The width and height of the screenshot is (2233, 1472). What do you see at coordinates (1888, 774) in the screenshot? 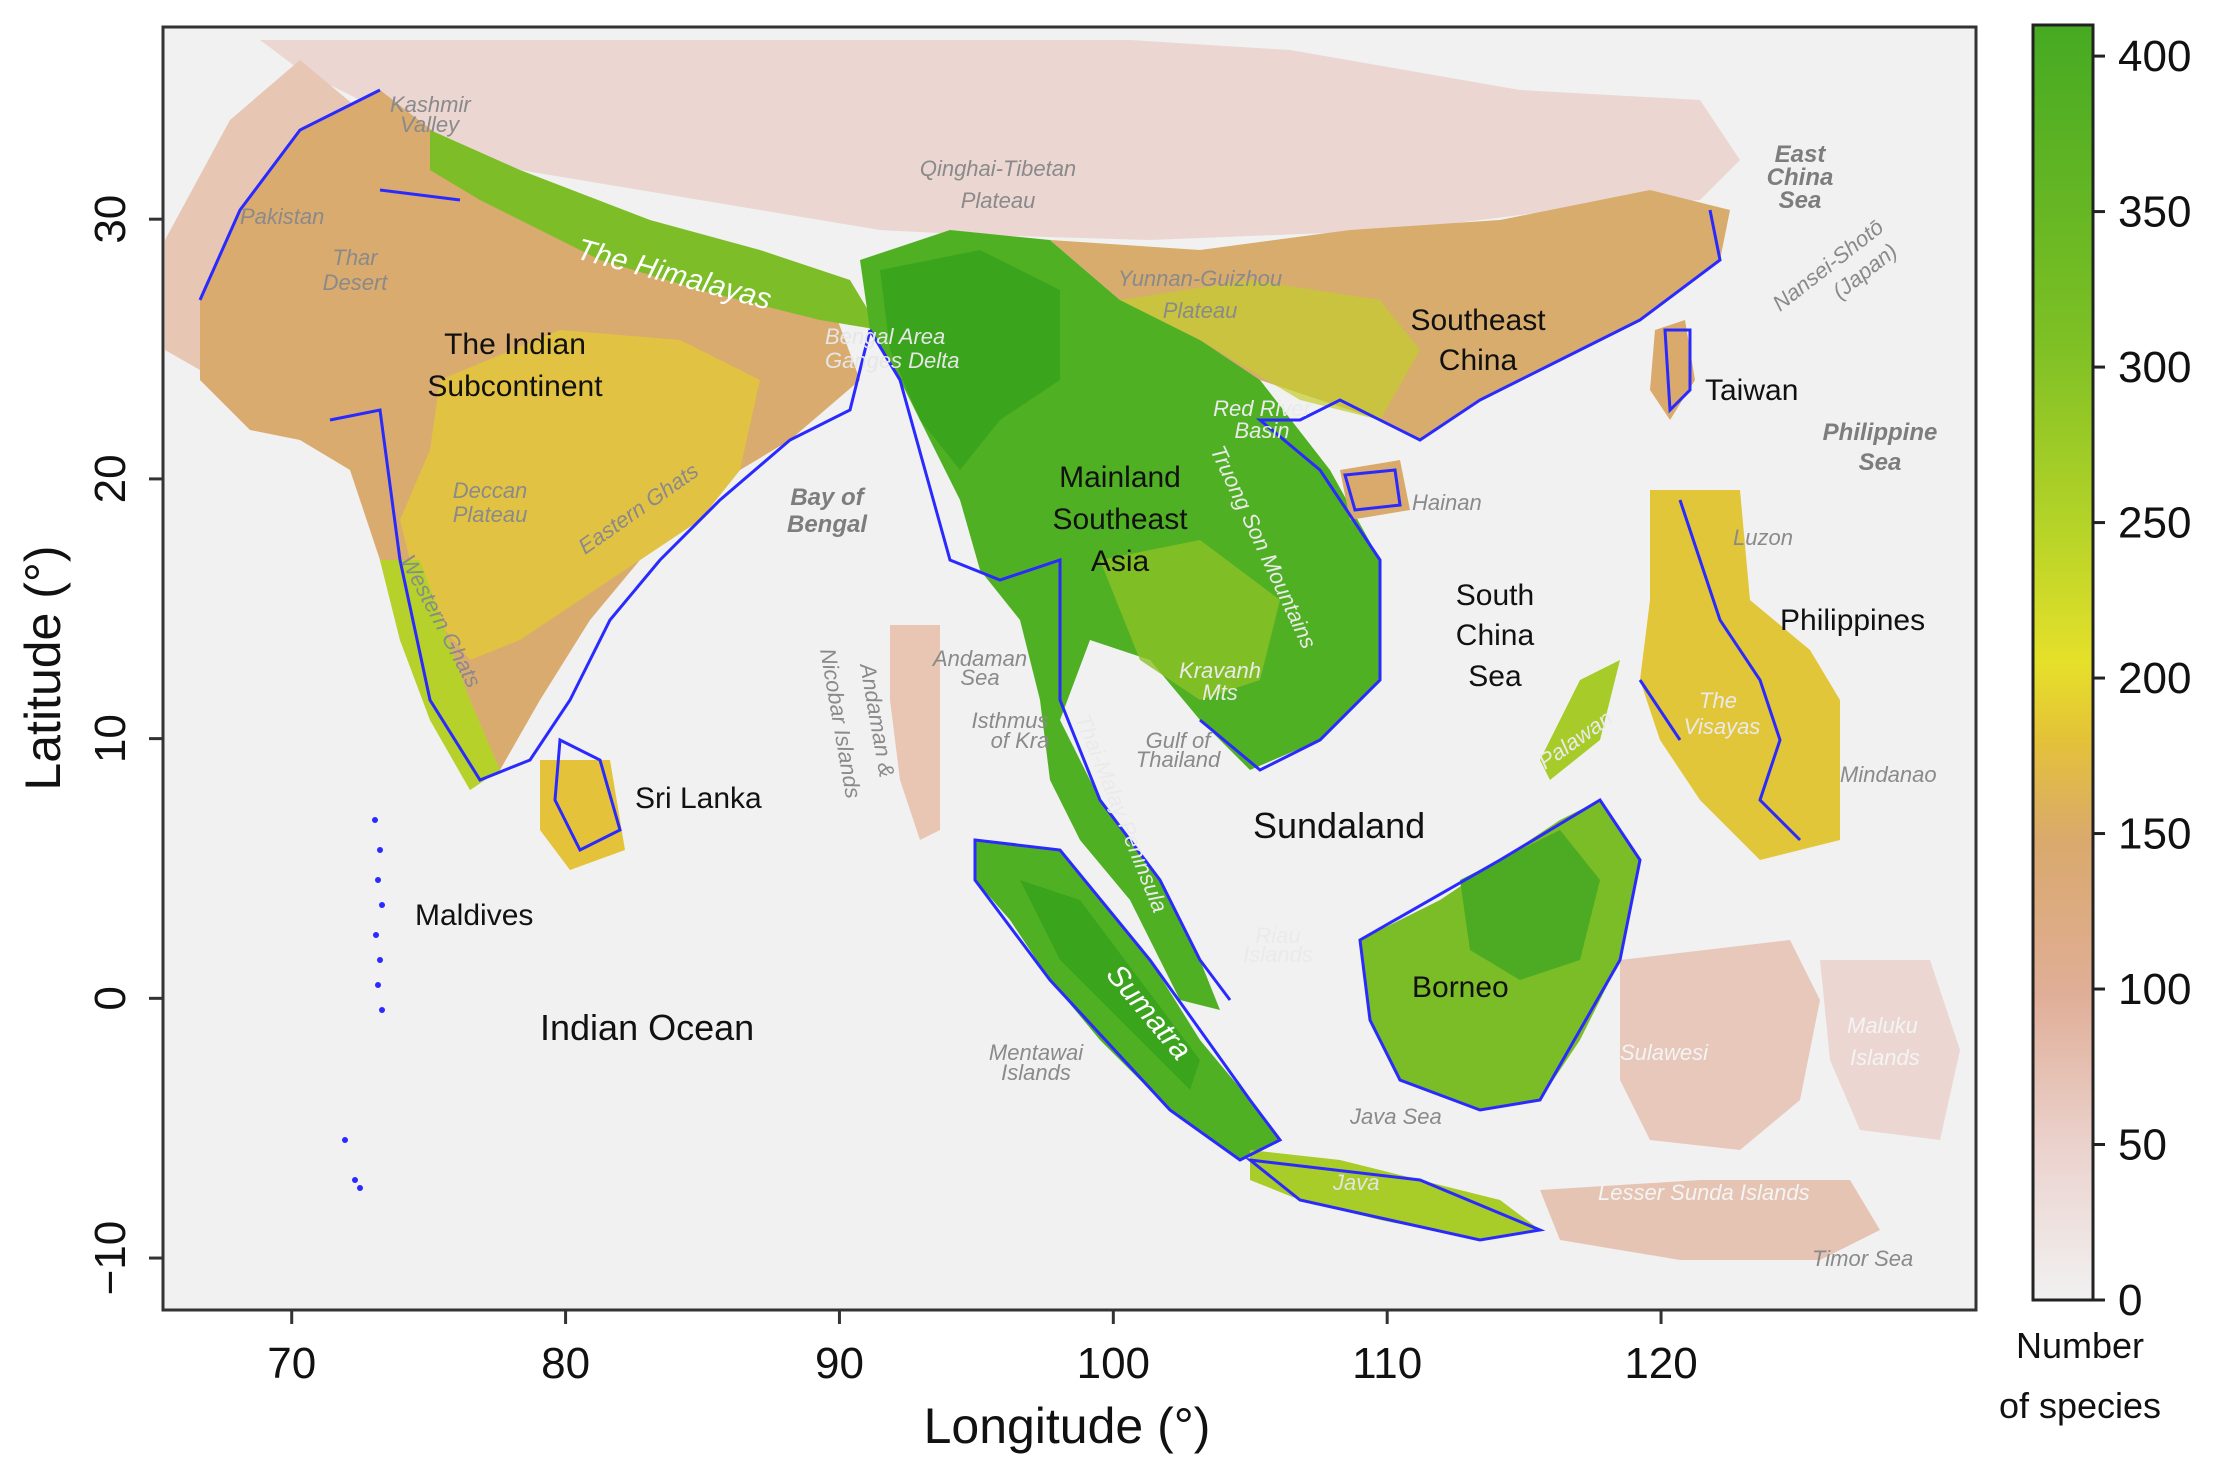
I see `geo-mindanao: Mindanao` at bounding box center [1888, 774].